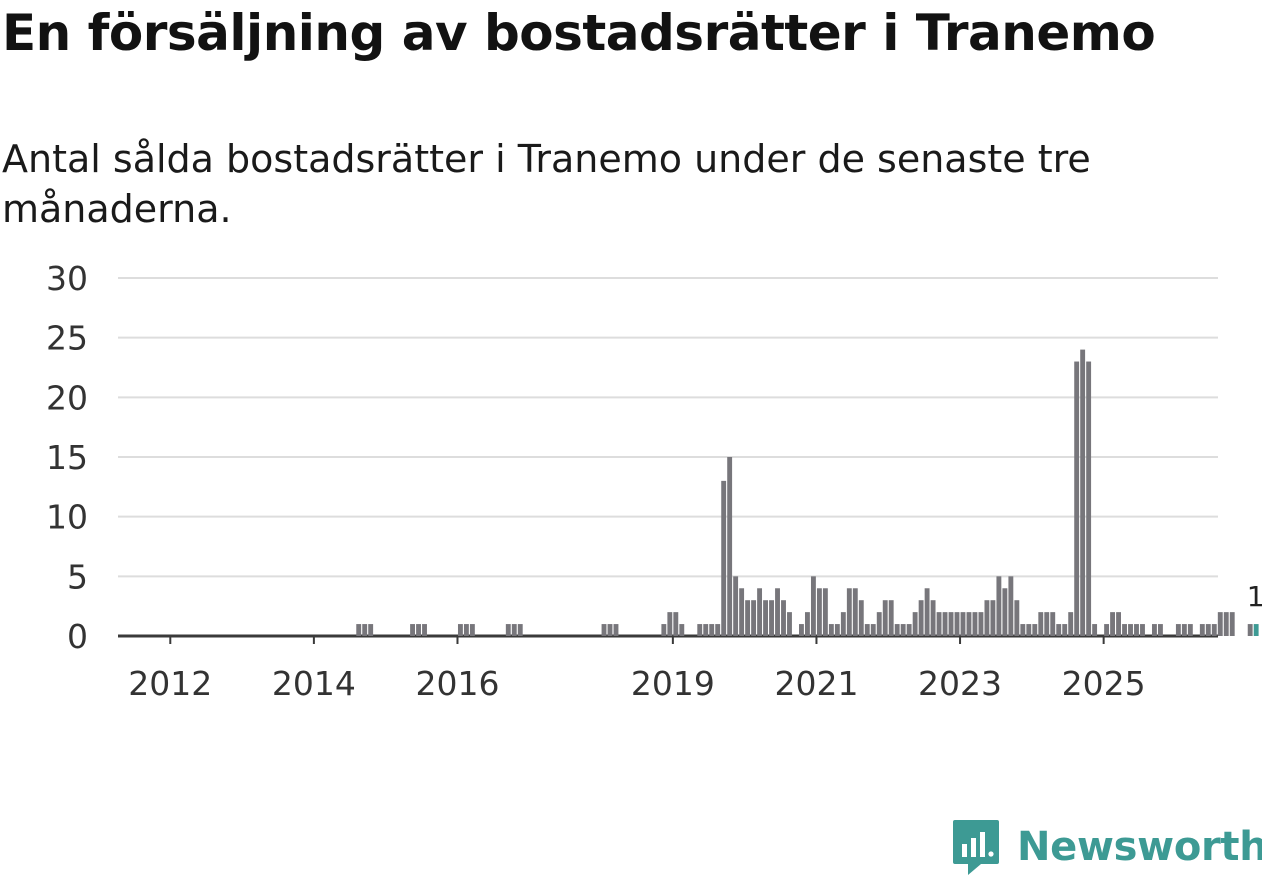 This screenshot has width=1262, height=879. What do you see at coordinates (77, 636) in the screenshot?
I see `y-tick-label: 0` at bounding box center [77, 636].